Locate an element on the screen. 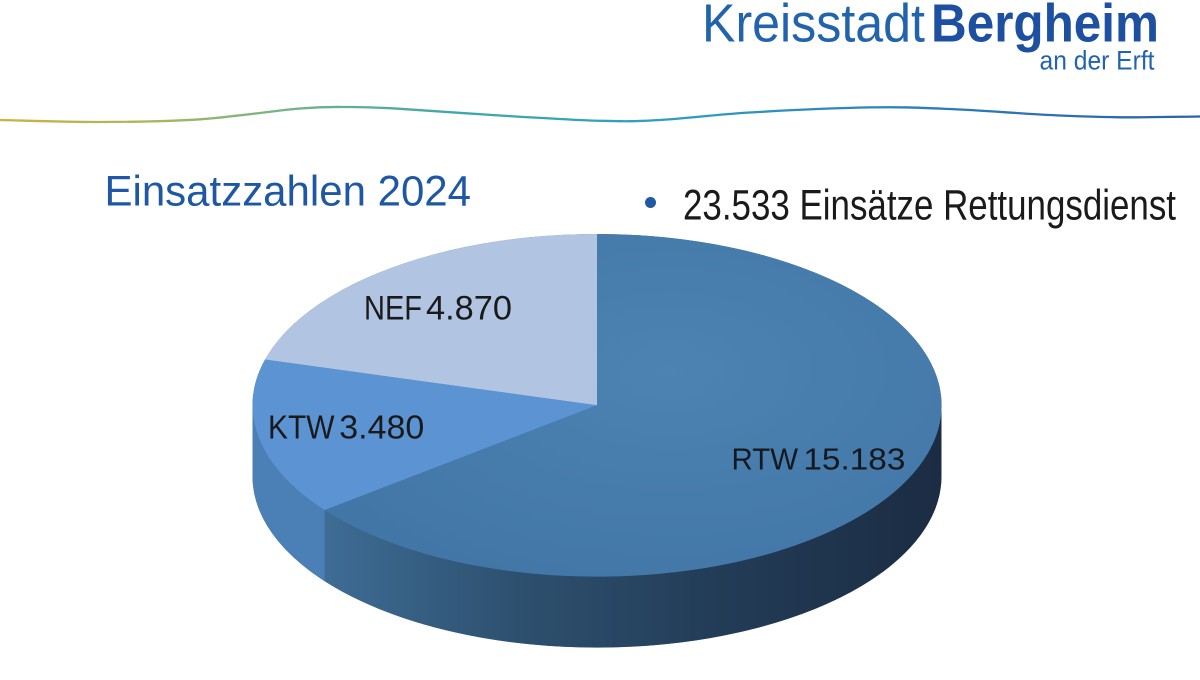  svg-text: 4.870 is located at coordinates (469, 309).